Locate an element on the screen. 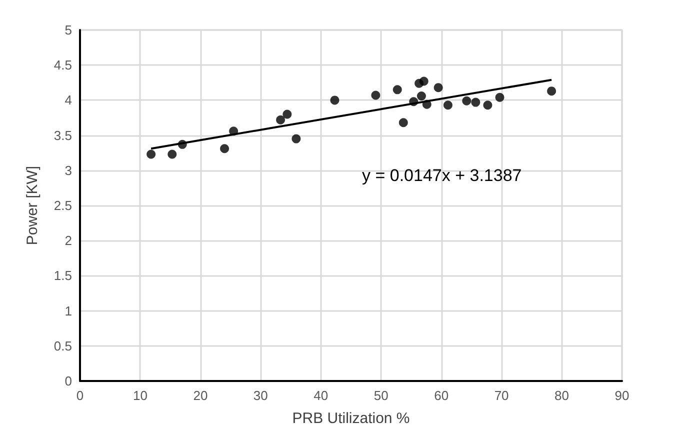 The image size is (678, 441). x-tick-label: 40 is located at coordinates (321, 395).